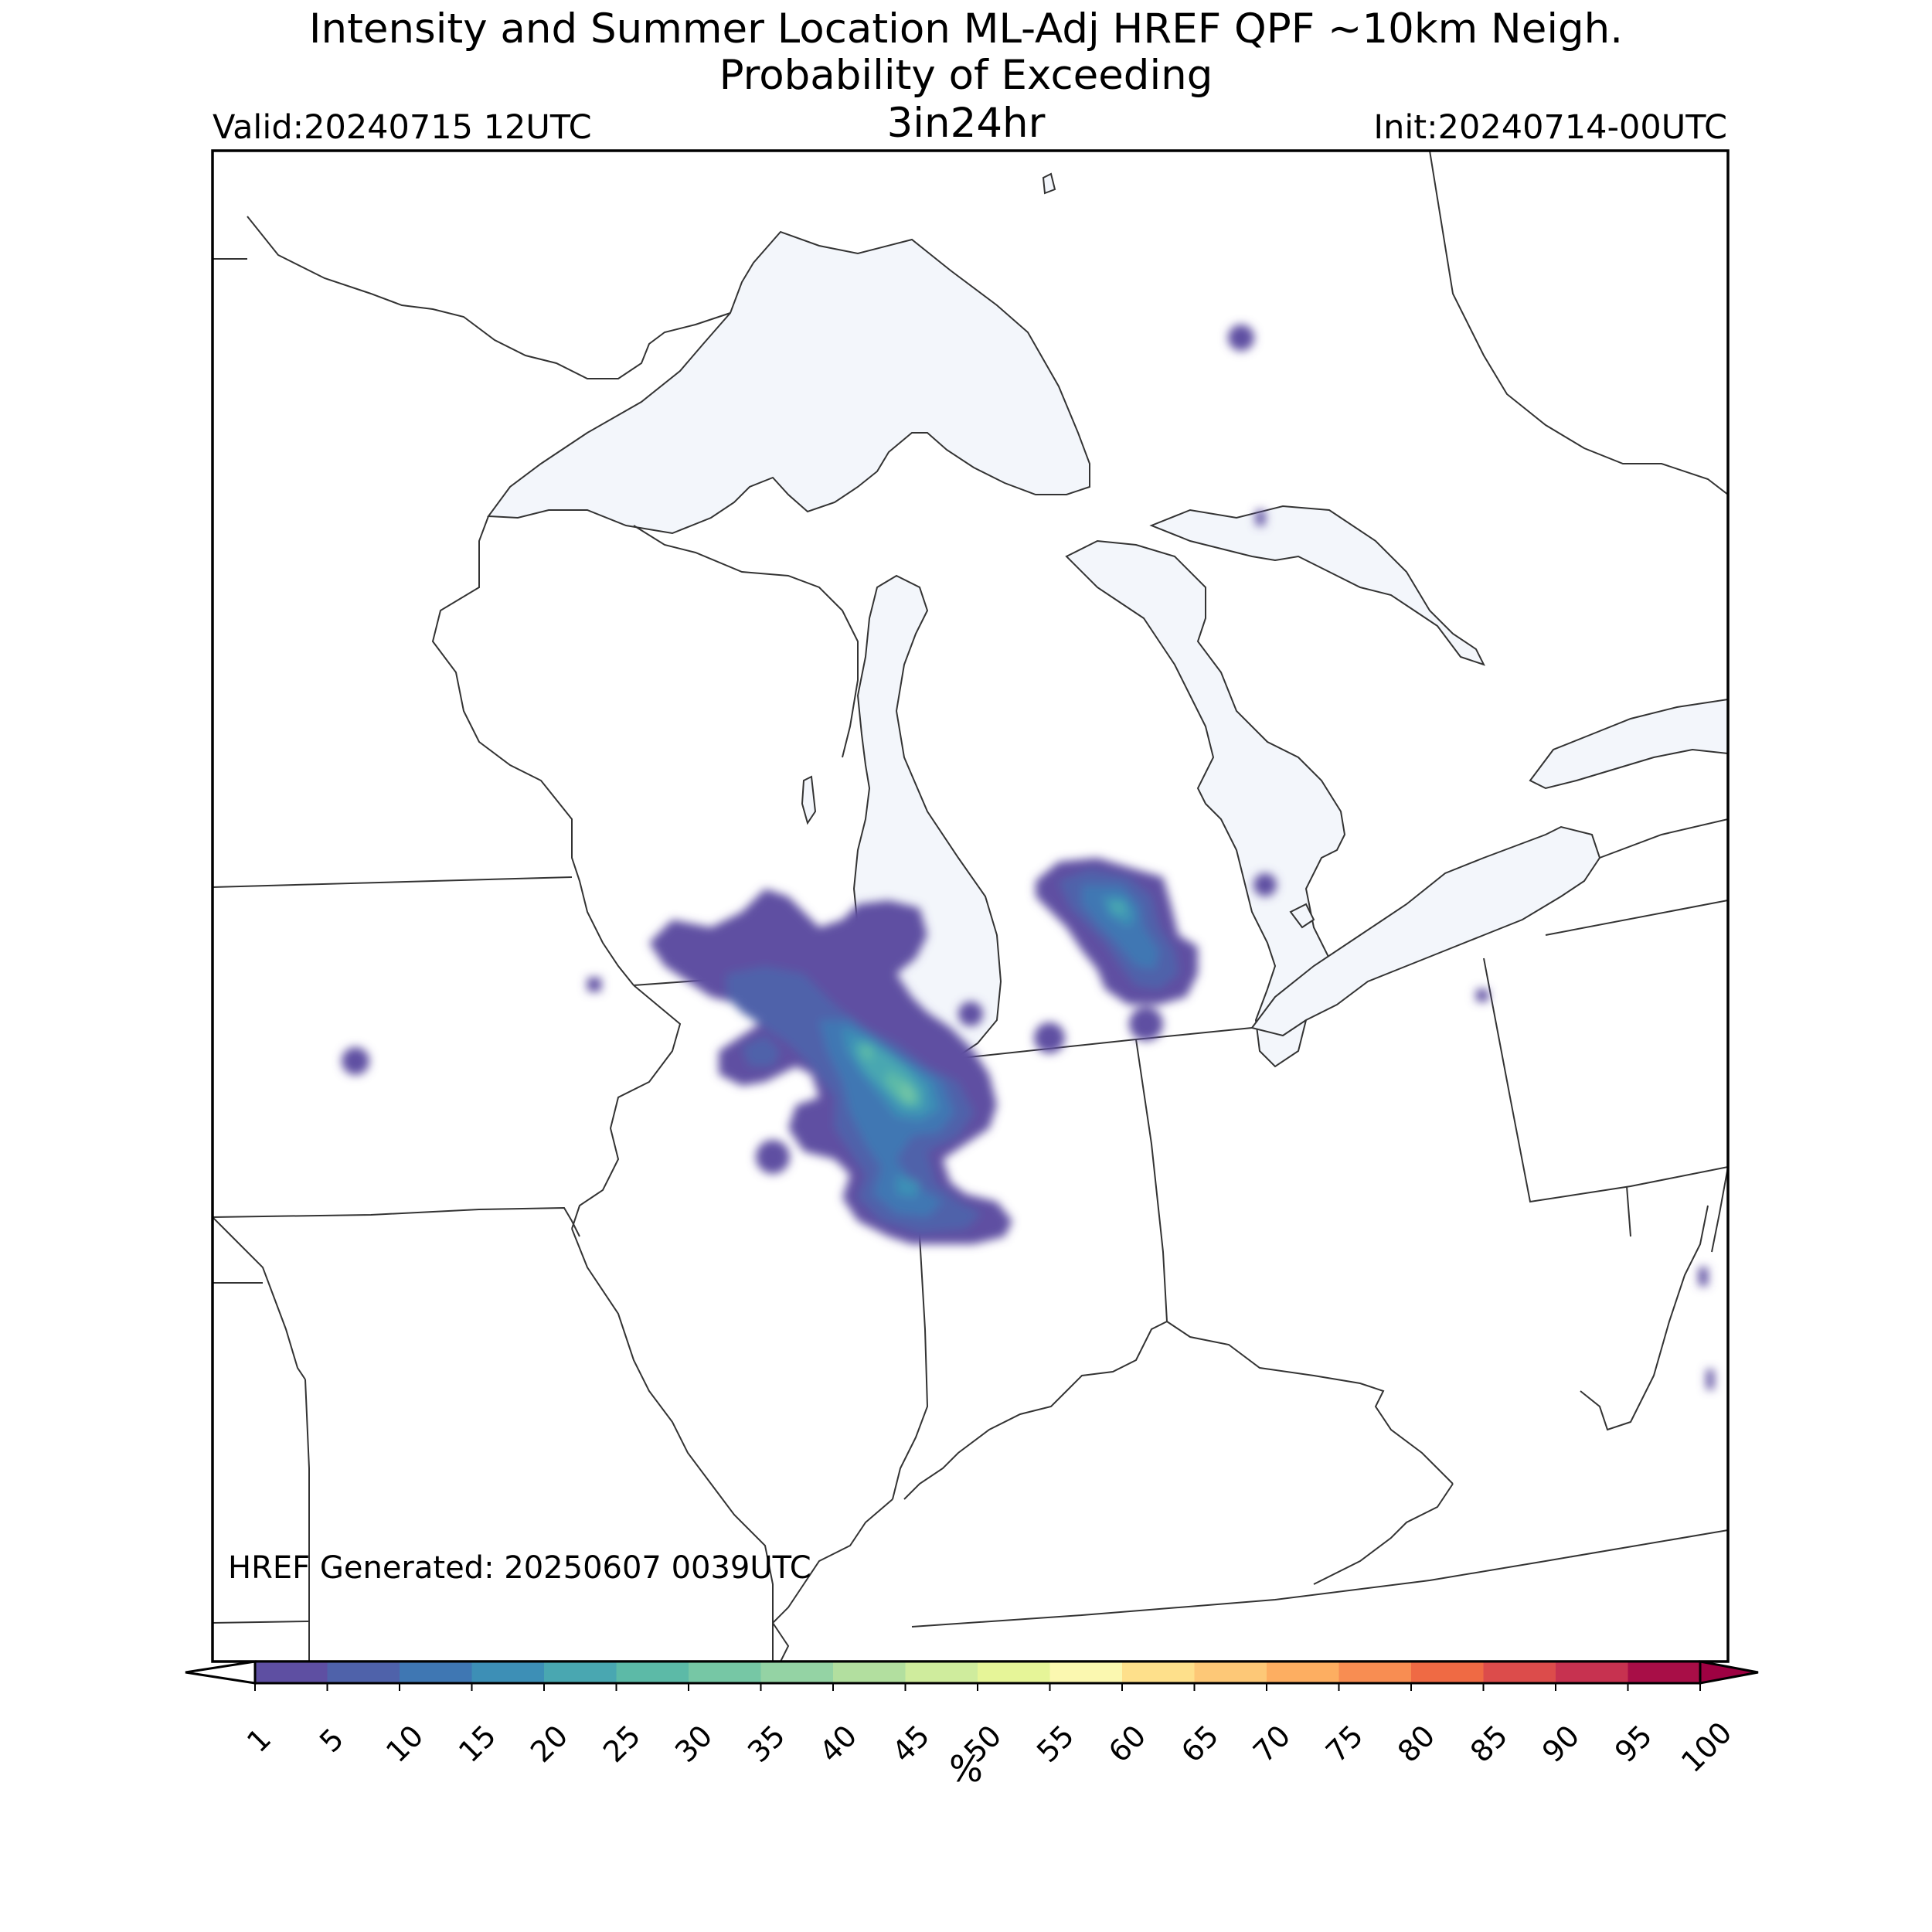 The width and height of the screenshot is (1932, 1932). I want to click on lake-superior, so click(788, 383).